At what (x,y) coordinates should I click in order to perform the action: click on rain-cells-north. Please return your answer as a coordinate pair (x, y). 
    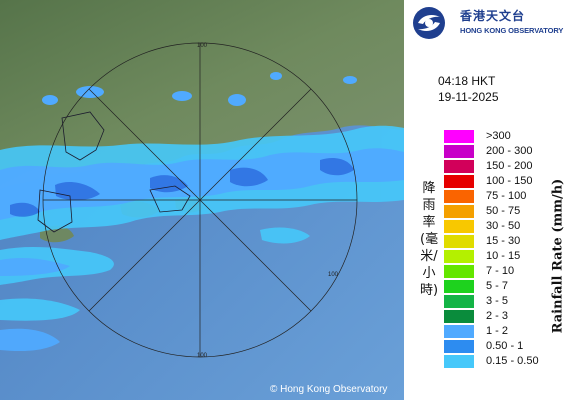
    Looking at the image, I should click on (199, 89).